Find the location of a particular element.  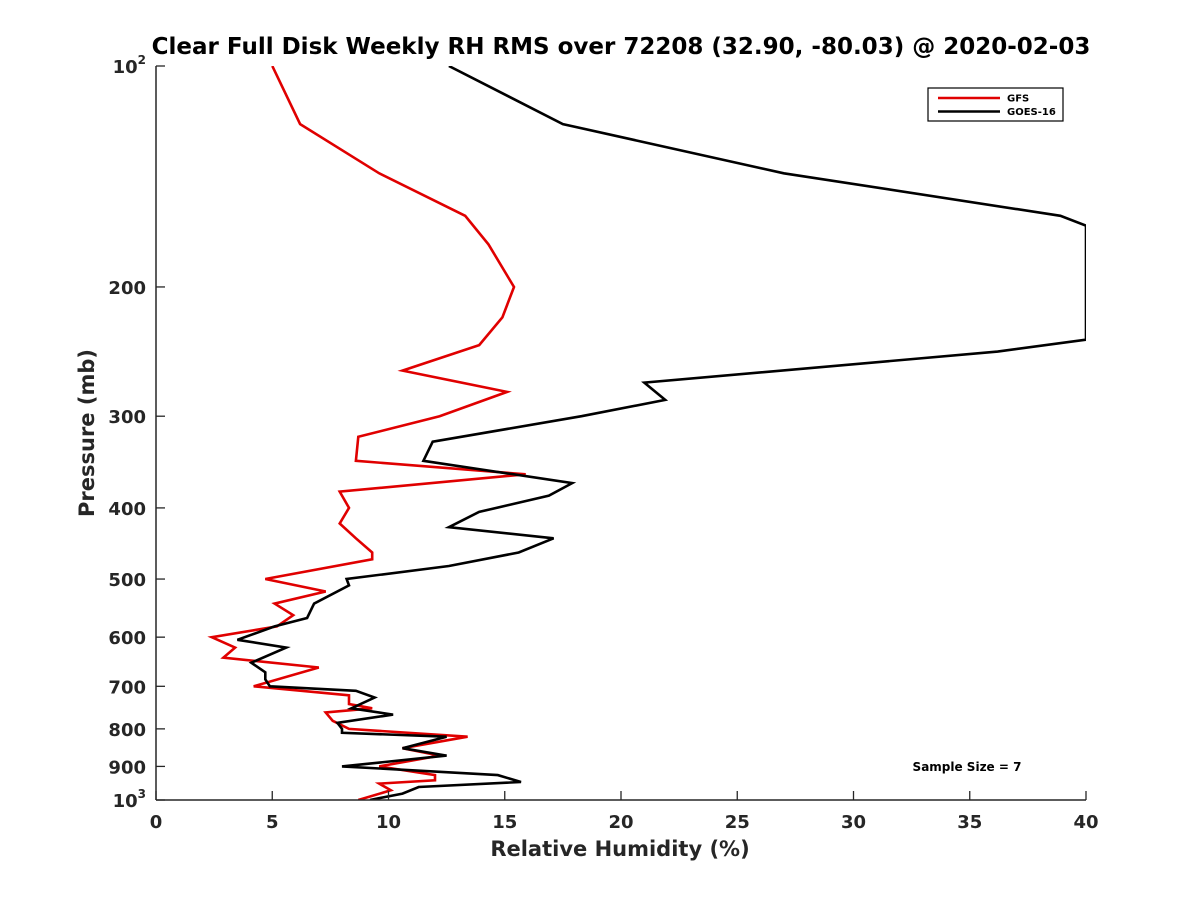

x-tick-label: 15 is located at coordinates (504, 822).